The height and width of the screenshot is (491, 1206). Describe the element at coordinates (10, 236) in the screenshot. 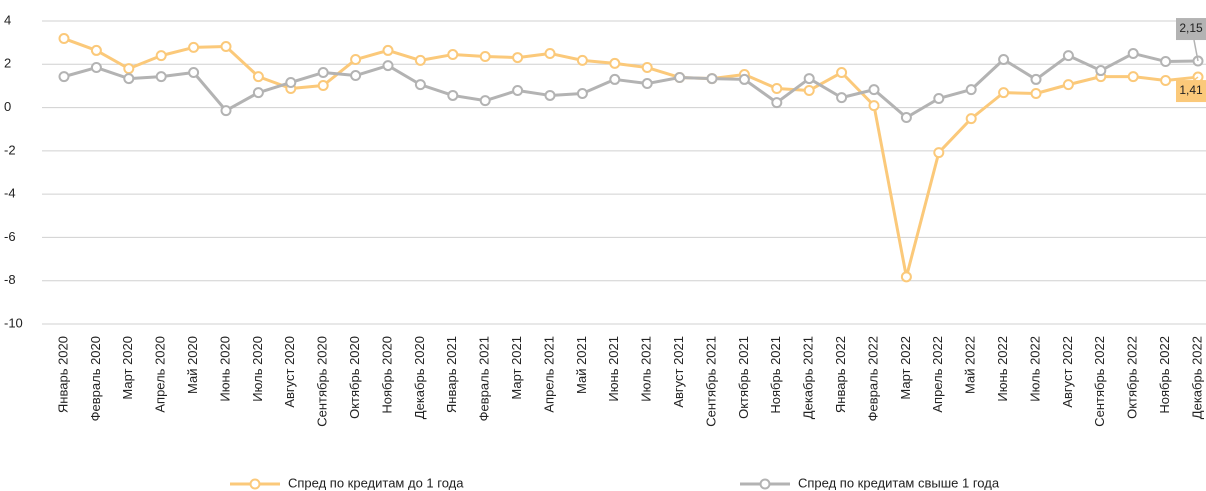

I see `y-tick-label: -6` at that location.